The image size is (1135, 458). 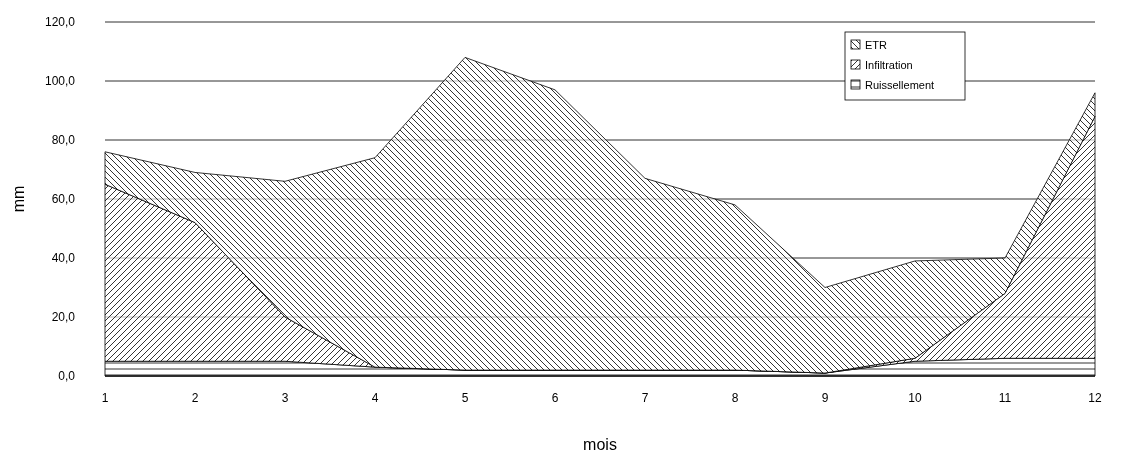 I want to click on y-axis-title: mm, so click(x=18, y=199).